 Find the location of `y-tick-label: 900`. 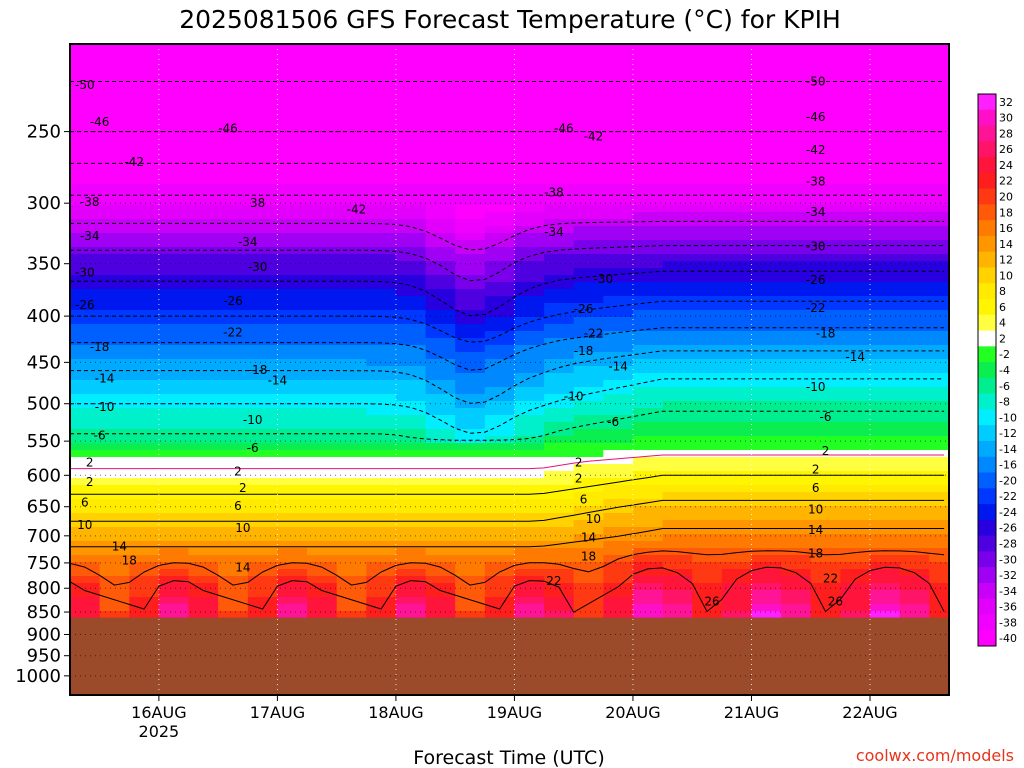

y-tick-label: 900 is located at coordinates (44, 634).